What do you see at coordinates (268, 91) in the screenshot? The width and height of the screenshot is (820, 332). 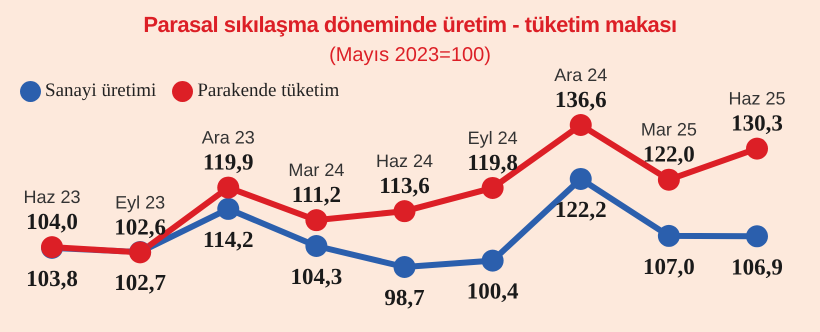 I see `legend-label: Parakende tüketim` at bounding box center [268, 91].